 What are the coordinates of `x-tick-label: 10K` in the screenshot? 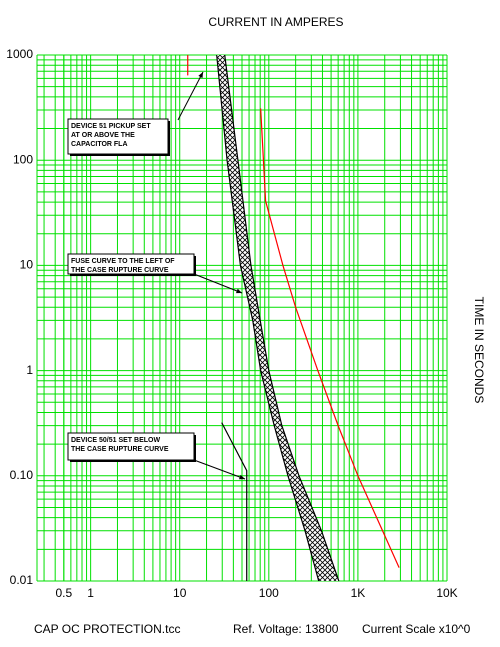 It's located at (446, 593).